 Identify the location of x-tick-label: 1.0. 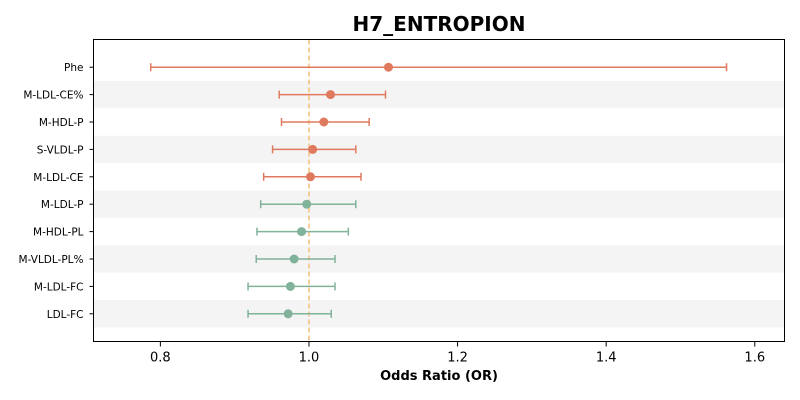
(309, 358).